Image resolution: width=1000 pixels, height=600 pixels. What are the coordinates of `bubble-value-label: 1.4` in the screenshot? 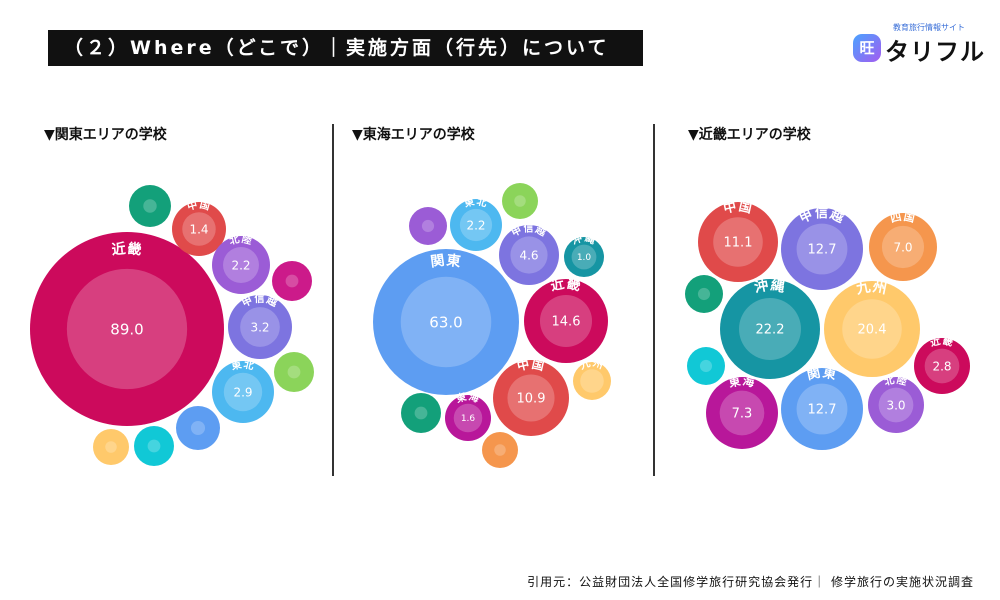 It's located at (198, 229).